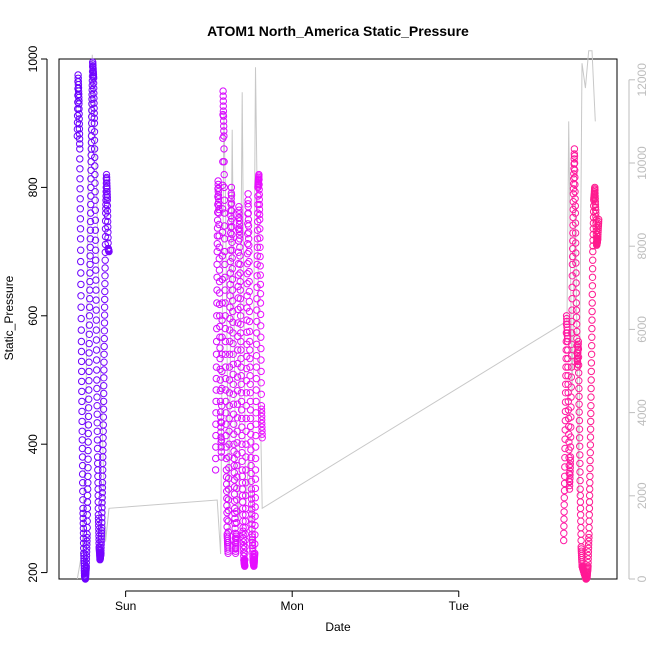  What do you see at coordinates (642, 412) in the screenshot?
I see `right-axis-tick-label: 4000` at bounding box center [642, 412].